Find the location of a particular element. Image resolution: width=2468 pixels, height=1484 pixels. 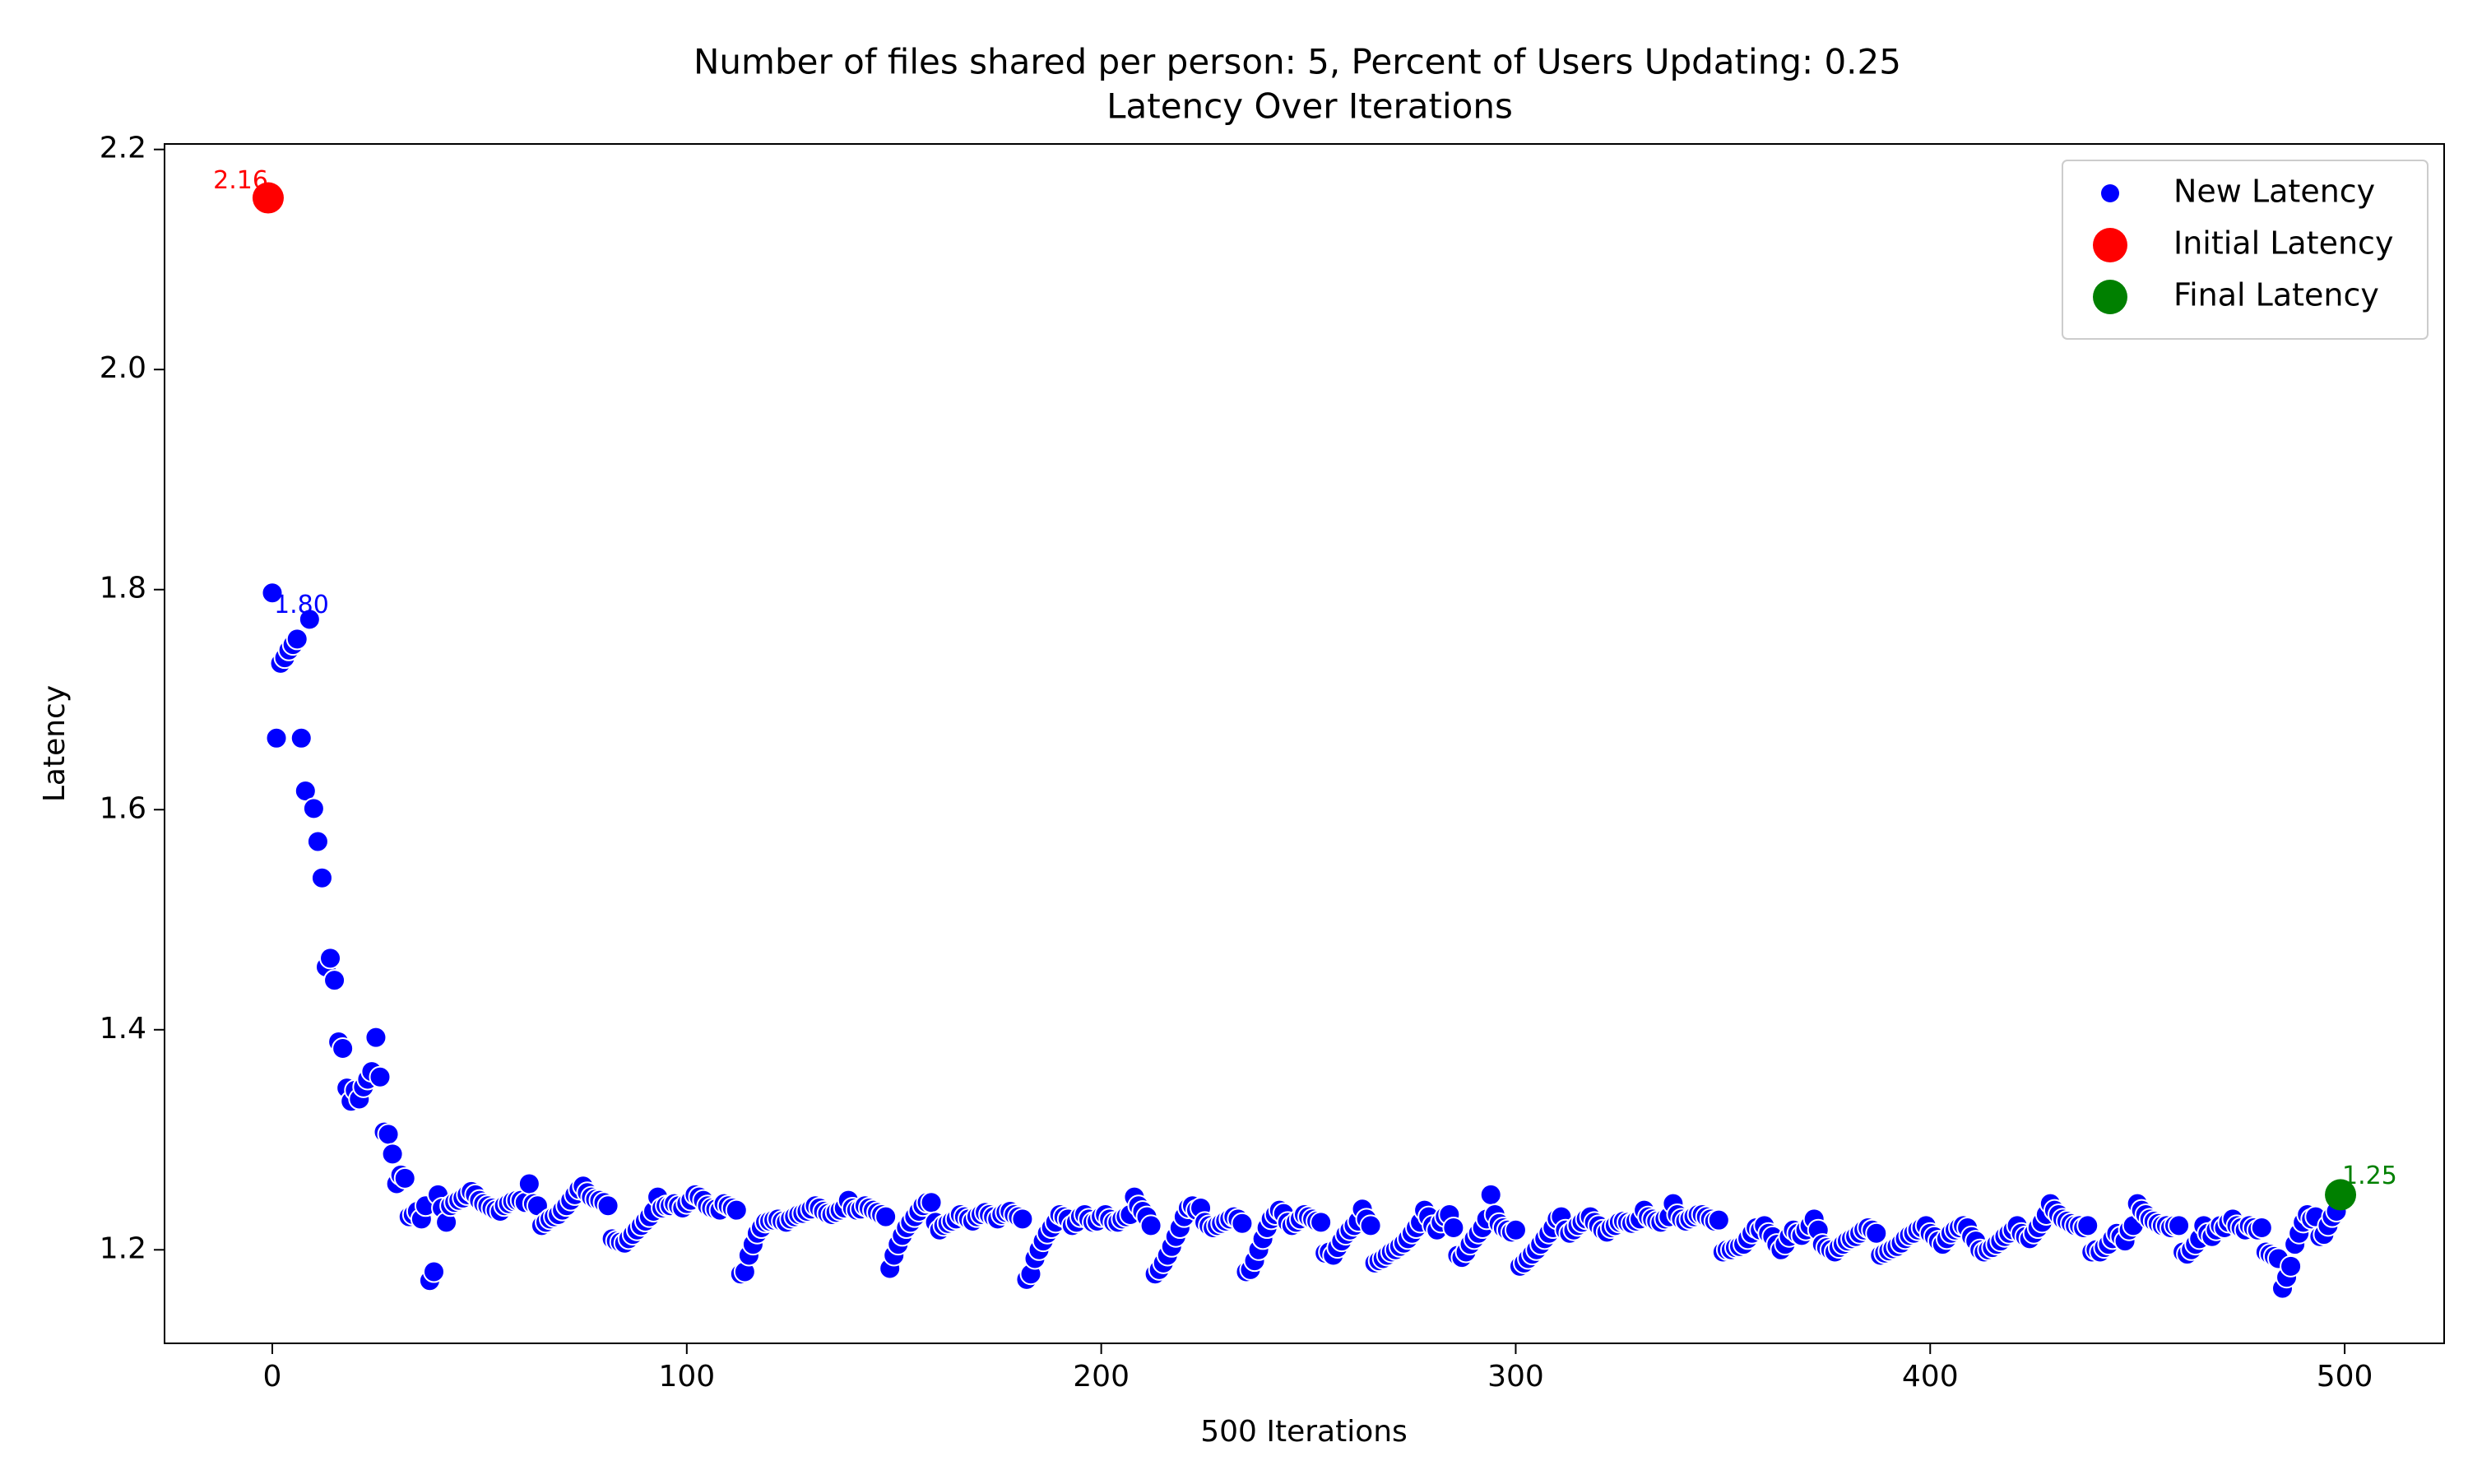

value-label: 1.25 is located at coordinates (2369, 1176).